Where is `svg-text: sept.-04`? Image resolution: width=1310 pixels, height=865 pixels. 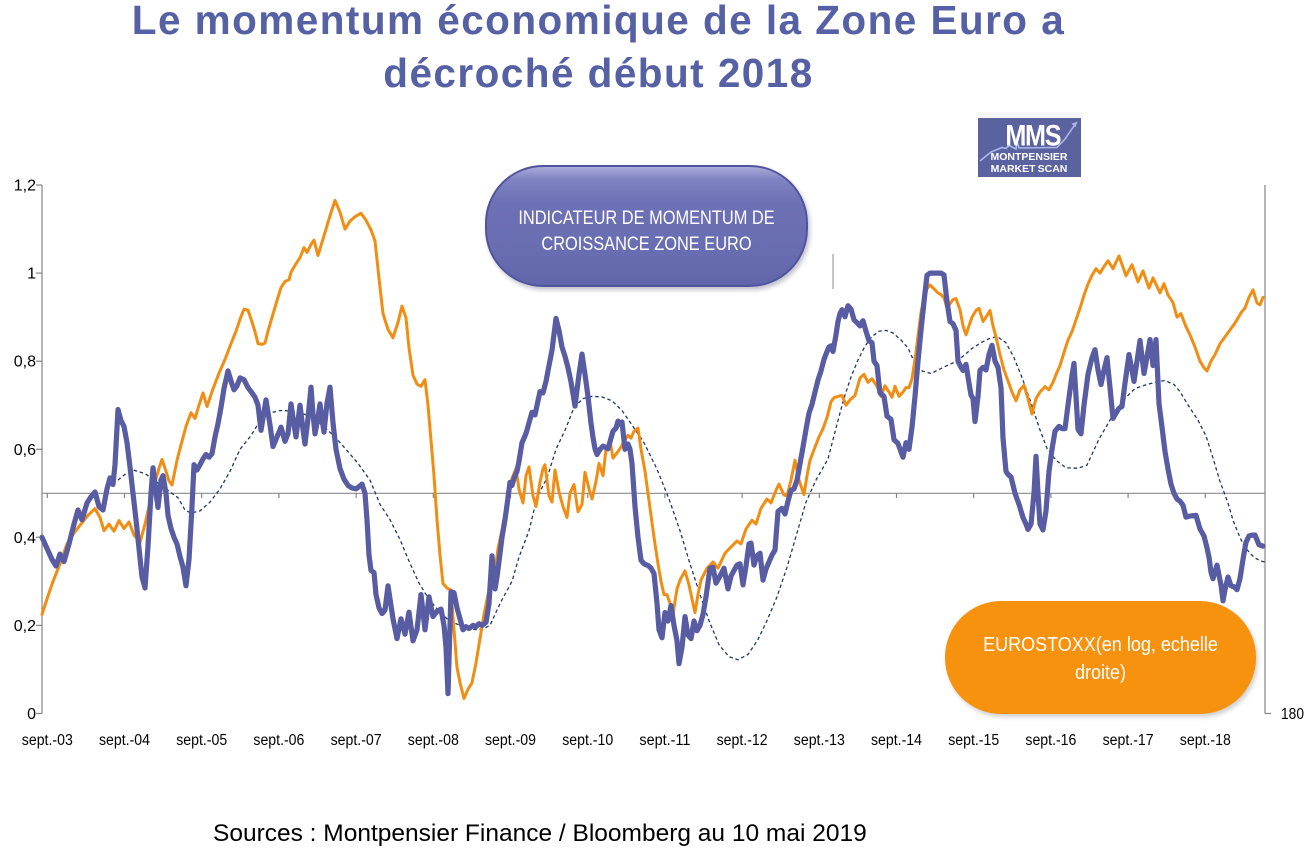 svg-text: sept.-04 is located at coordinates (124, 740).